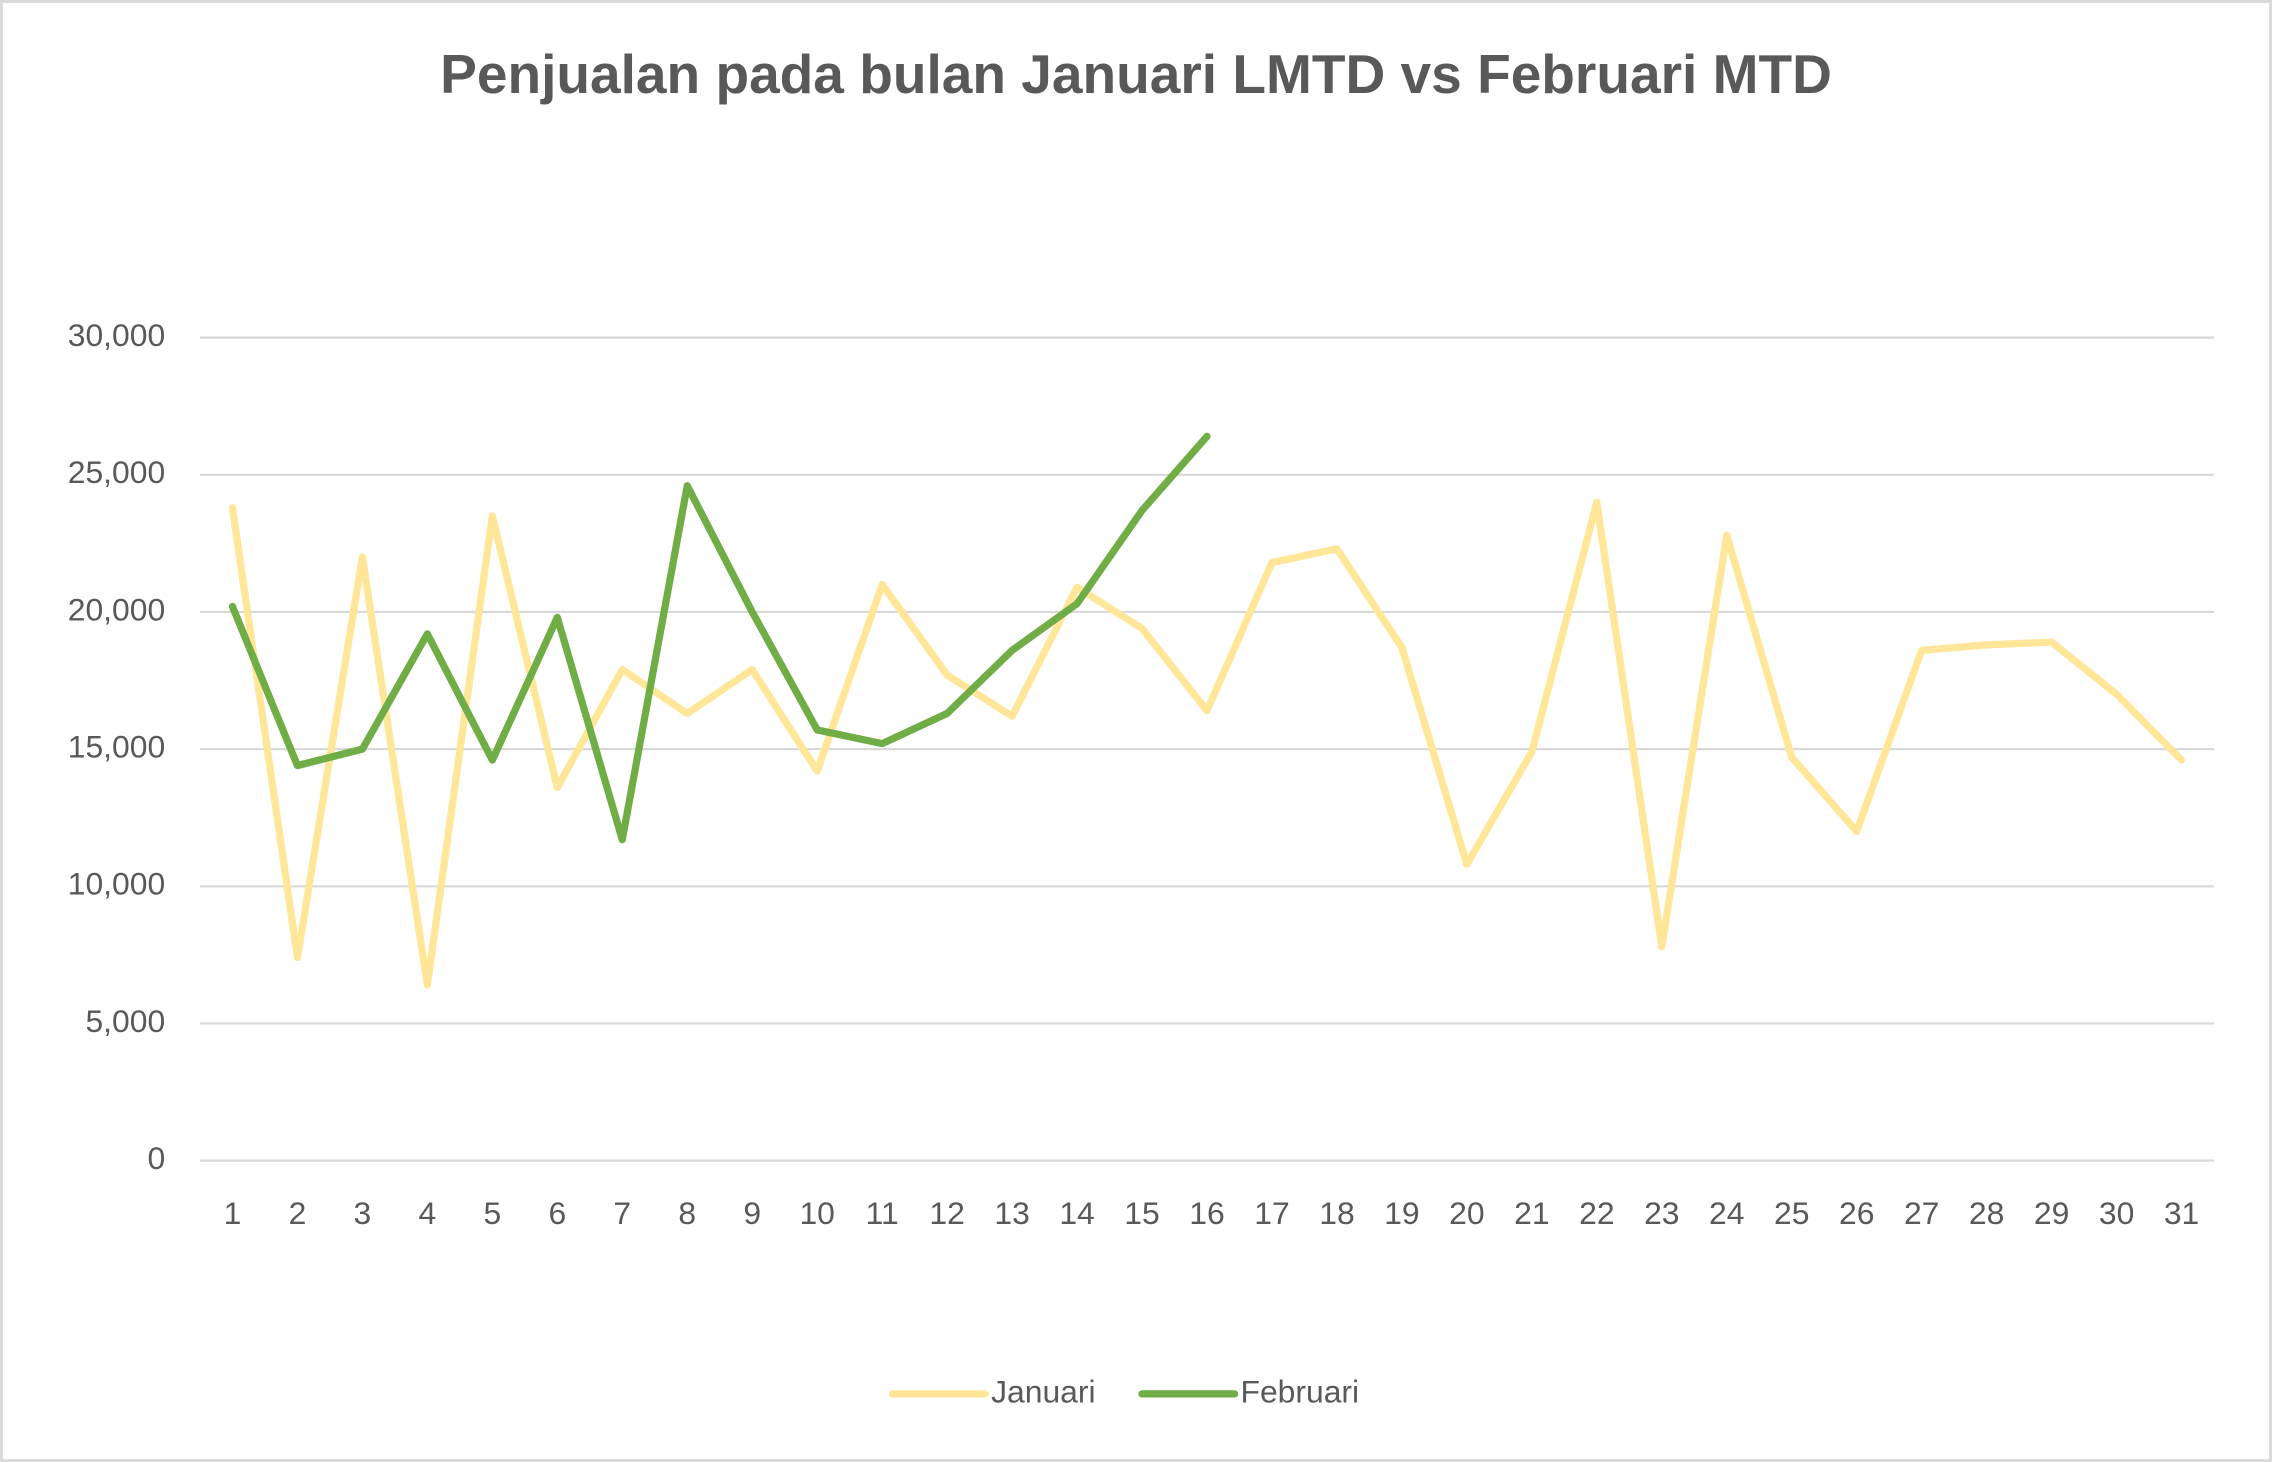 Image resolution: width=2272 pixels, height=1462 pixels. What do you see at coordinates (1986, 1213) in the screenshot?
I see `x-tick-label: 28` at bounding box center [1986, 1213].